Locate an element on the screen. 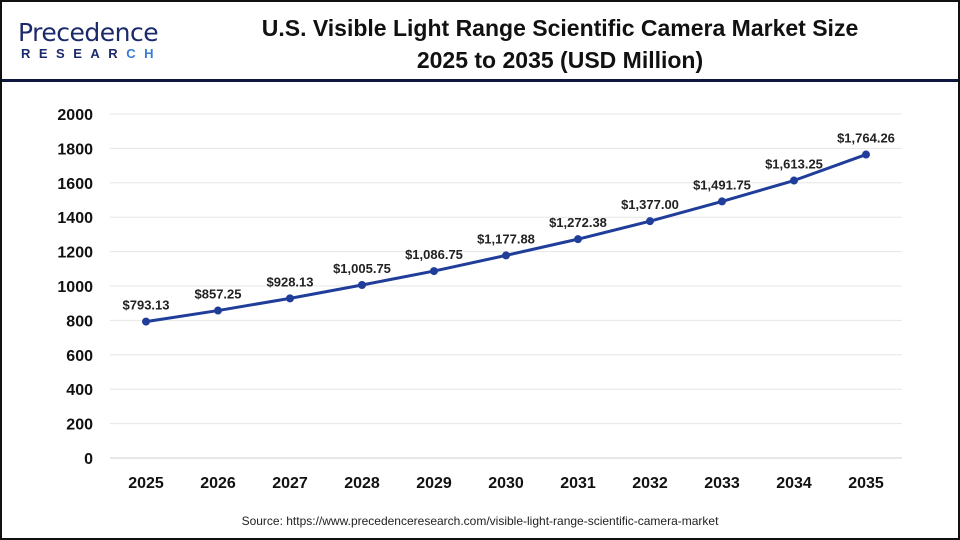 The height and width of the screenshot is (540, 960). precedence-research-logo: Precedence RESEARCH is located at coordinates (90, 40).